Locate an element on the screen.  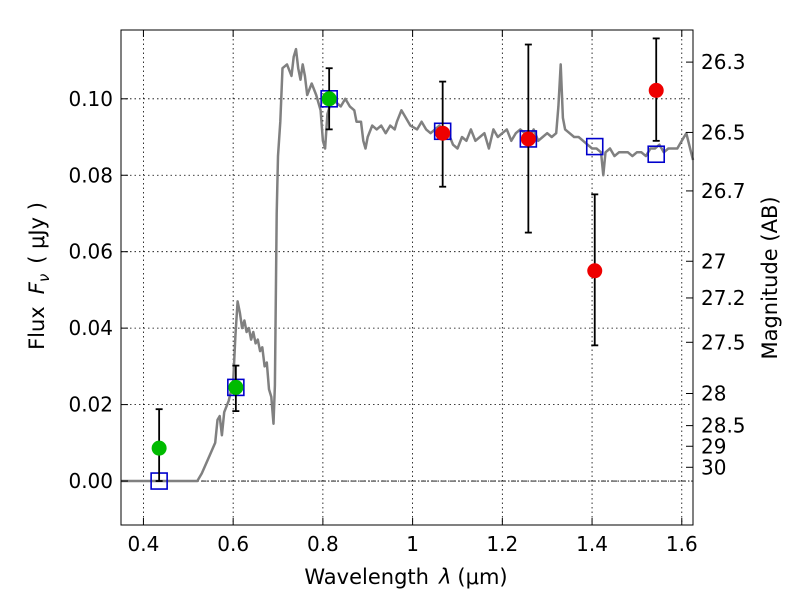
x-axis-label-text: Wavelength is located at coordinates (366, 577).